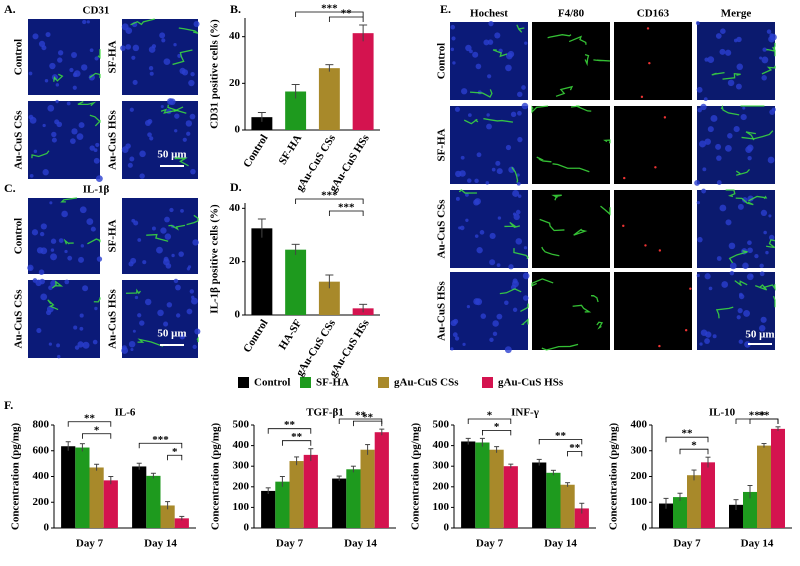 Image resolution: width=800 pixels, height=566 pixels. I want to click on y-tick-label: 100, so click(441, 507).